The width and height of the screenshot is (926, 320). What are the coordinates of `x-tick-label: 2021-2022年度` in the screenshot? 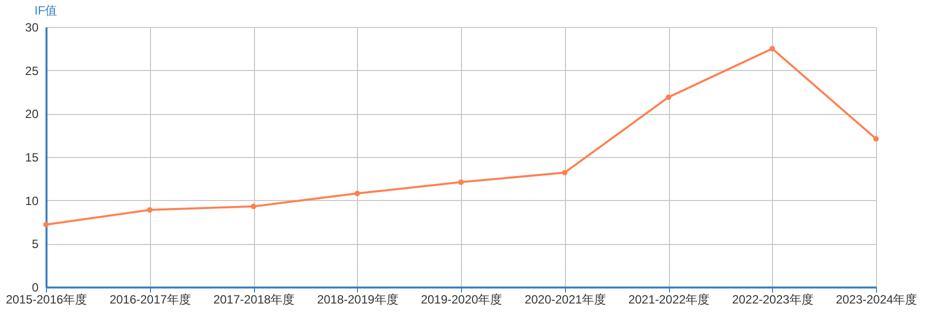 It's located at (669, 299).